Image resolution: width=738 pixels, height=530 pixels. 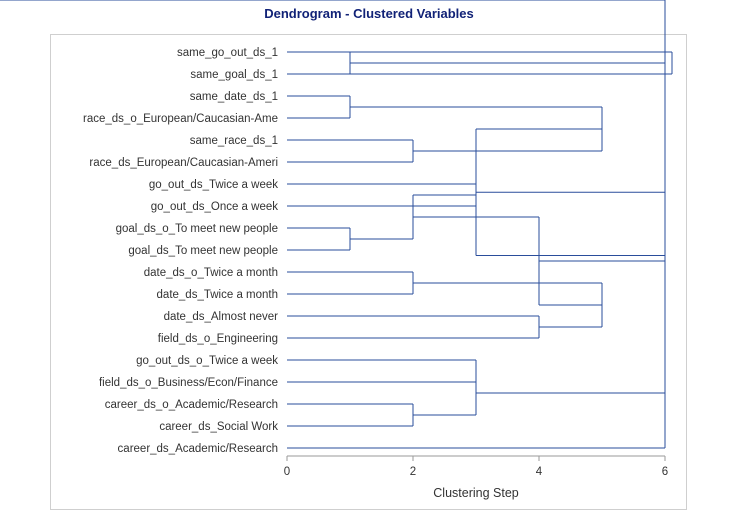 I want to click on leaf-label: go_out_ds_o_Twice a week, so click(x=207, y=361).